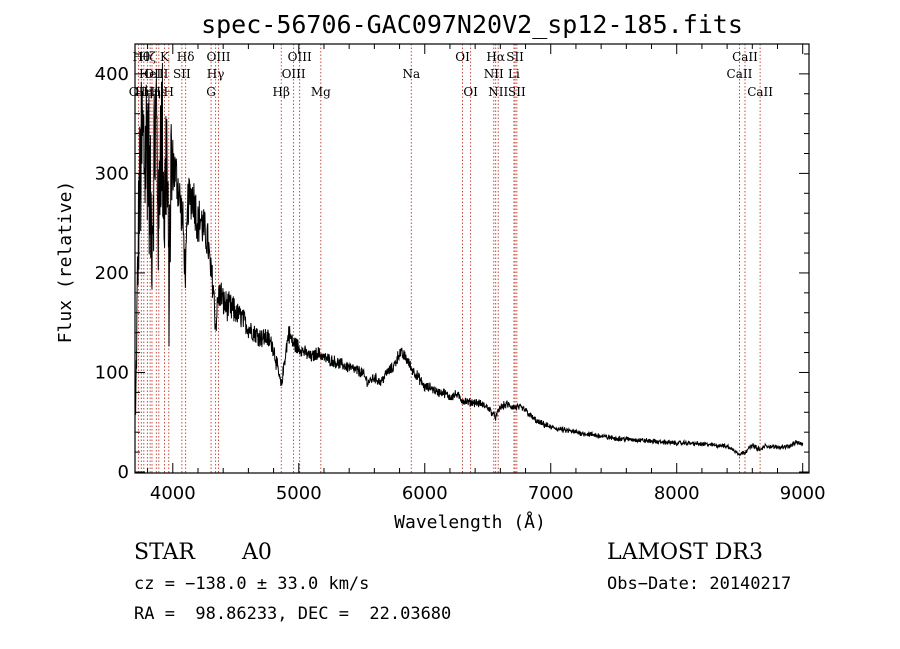 The height and width of the screenshot is (649, 900). Describe the element at coordinates (147, 57) in the screenshot. I see `line-marker-label: Hζ` at that location.